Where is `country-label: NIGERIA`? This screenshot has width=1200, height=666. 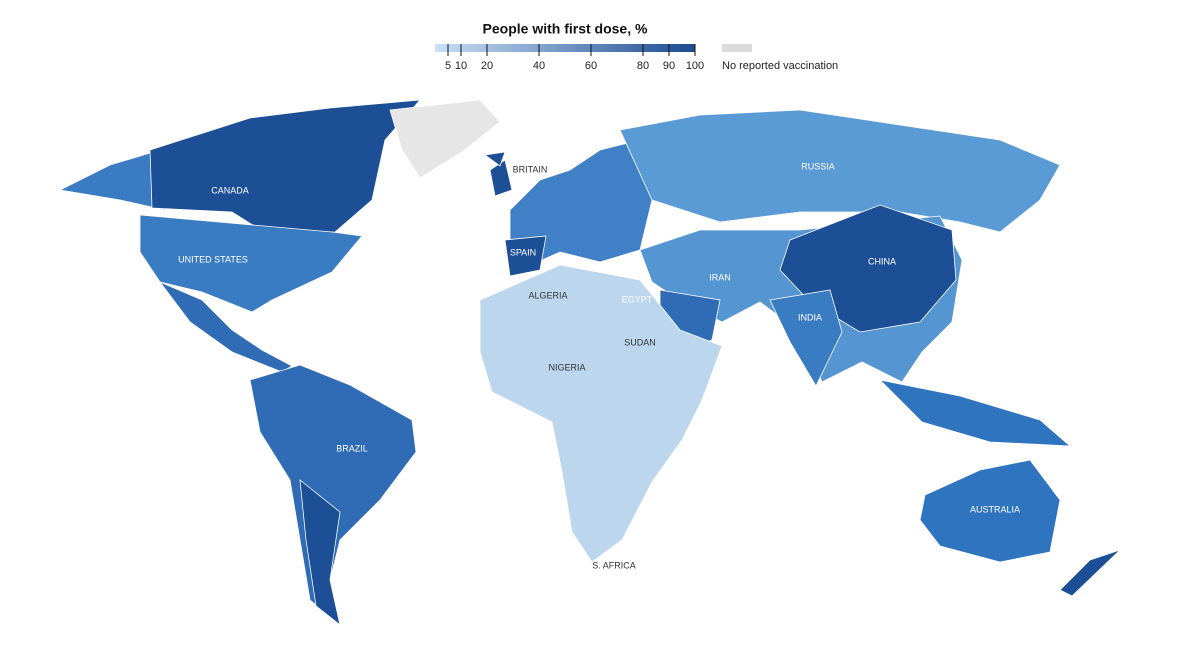 country-label: NIGERIA is located at coordinates (566, 367).